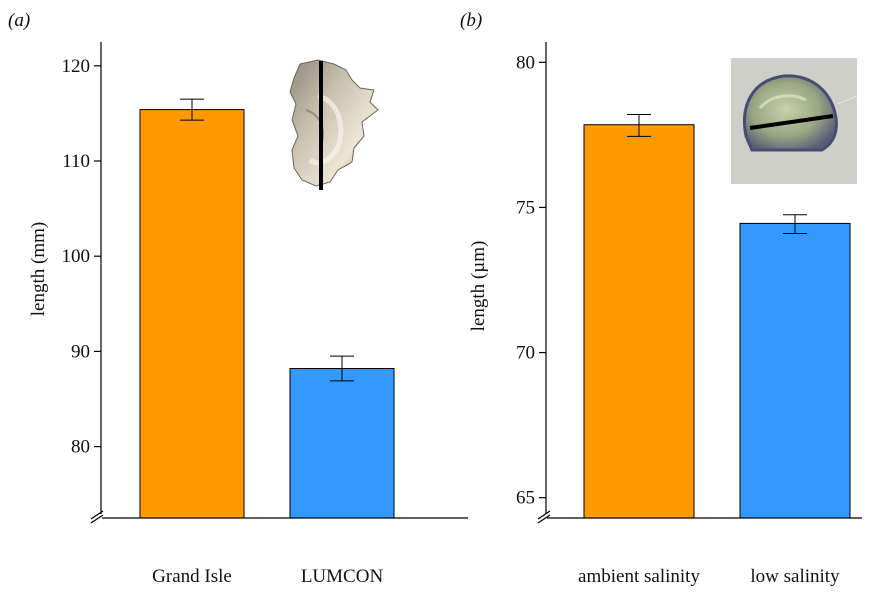  I want to click on panel-b-y-axis-title: length (µm), so click(478, 286).